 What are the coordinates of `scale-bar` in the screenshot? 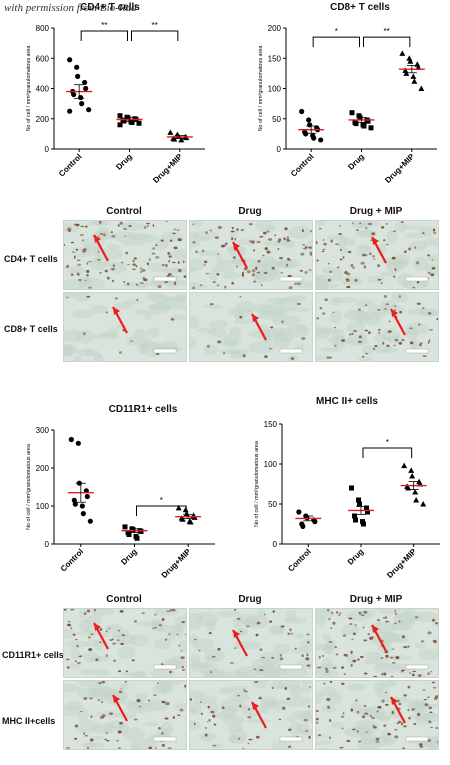 It's located at (291, 667).